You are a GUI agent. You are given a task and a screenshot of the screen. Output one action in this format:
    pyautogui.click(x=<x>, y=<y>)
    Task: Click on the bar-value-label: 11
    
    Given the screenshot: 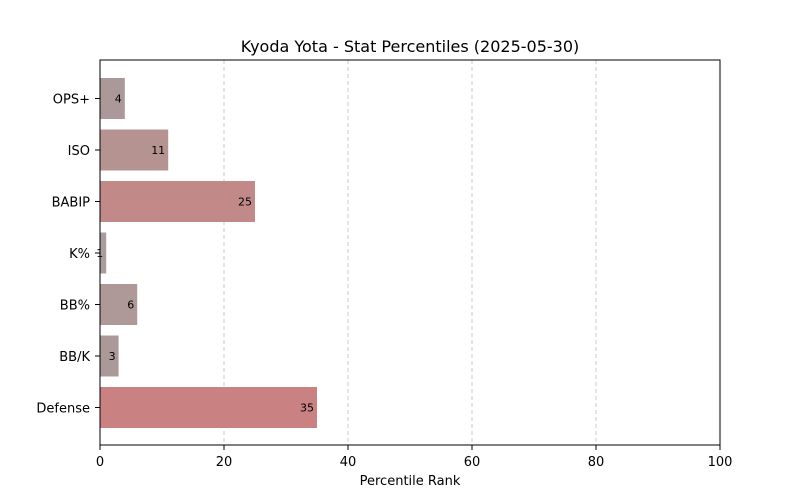 What is the action you would take?
    pyautogui.click(x=158, y=150)
    